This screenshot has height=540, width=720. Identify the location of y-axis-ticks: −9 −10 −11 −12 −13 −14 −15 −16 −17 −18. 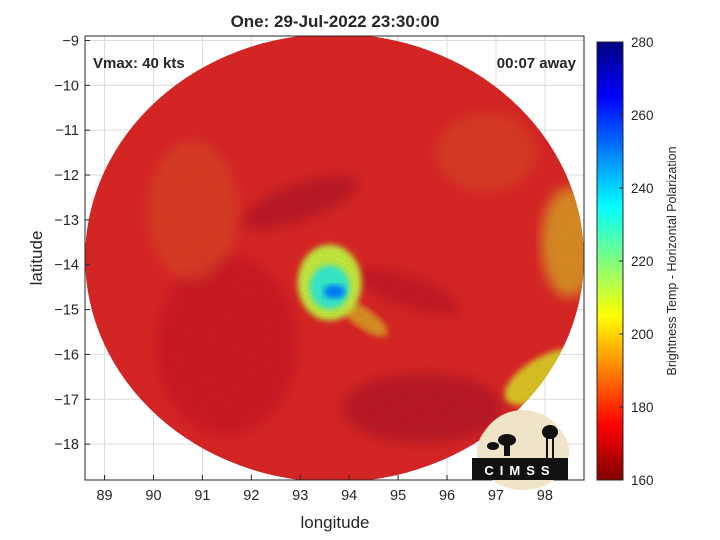
(72, 243).